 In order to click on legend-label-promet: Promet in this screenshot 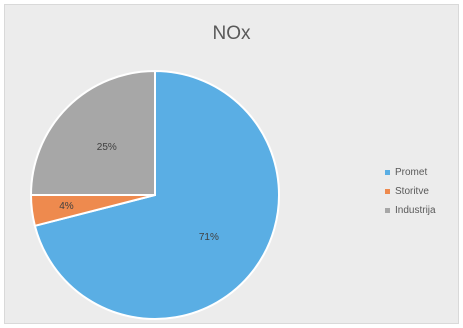, I will do `click(411, 172)`.